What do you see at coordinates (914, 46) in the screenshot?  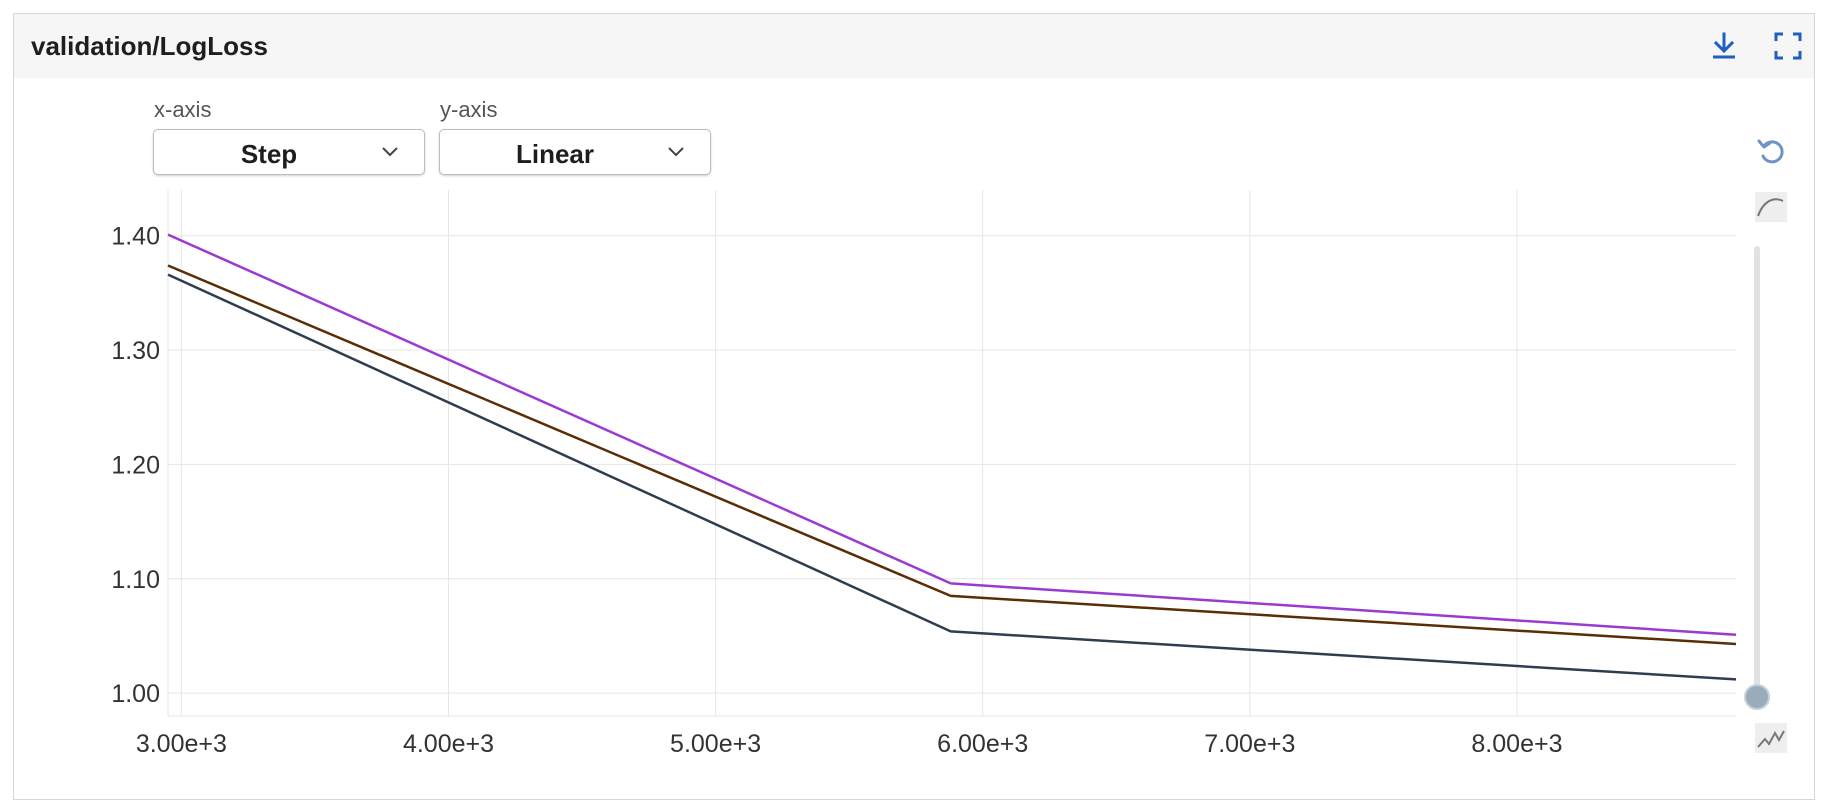 I see `card-header: validation/LogLoss` at bounding box center [914, 46].